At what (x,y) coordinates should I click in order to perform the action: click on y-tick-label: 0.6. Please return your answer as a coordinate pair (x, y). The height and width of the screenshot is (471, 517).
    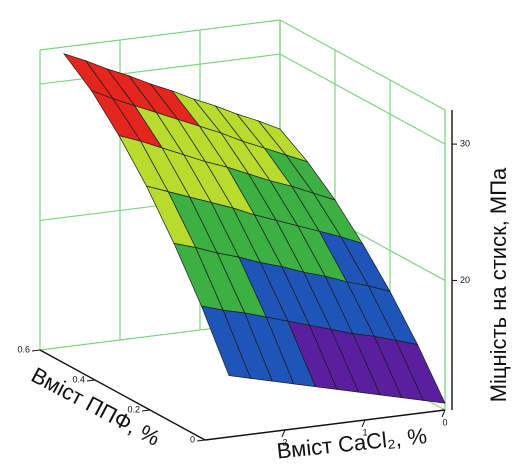
    Looking at the image, I should click on (23, 349).